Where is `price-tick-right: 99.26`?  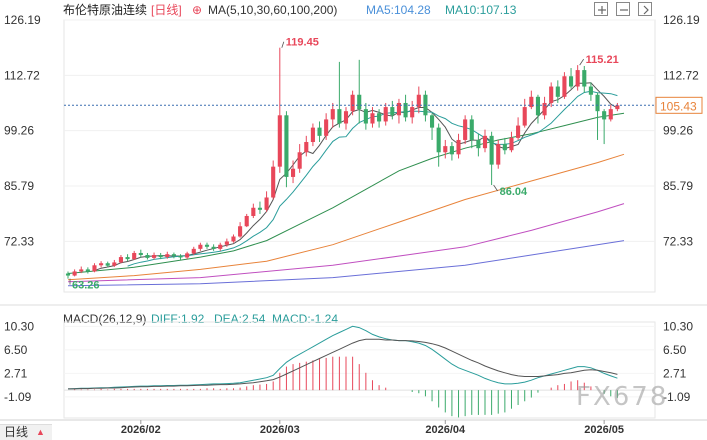 price-tick-right: 99.26 is located at coordinates (678, 131).